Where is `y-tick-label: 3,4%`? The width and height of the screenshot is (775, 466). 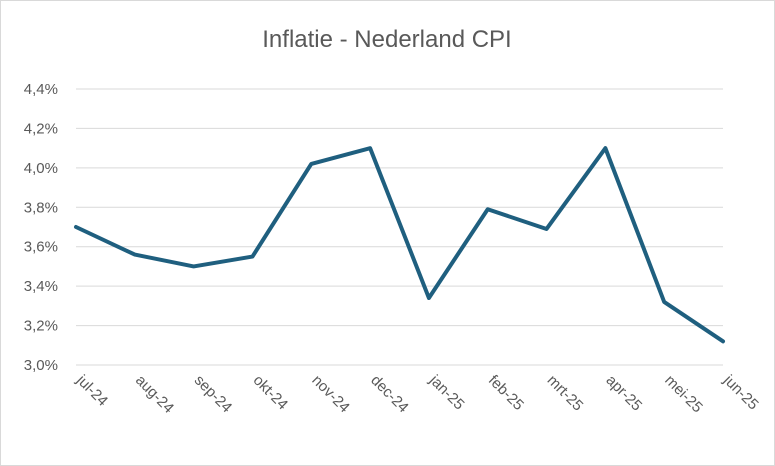 y-tick-label: 3,4% is located at coordinates (41, 286).